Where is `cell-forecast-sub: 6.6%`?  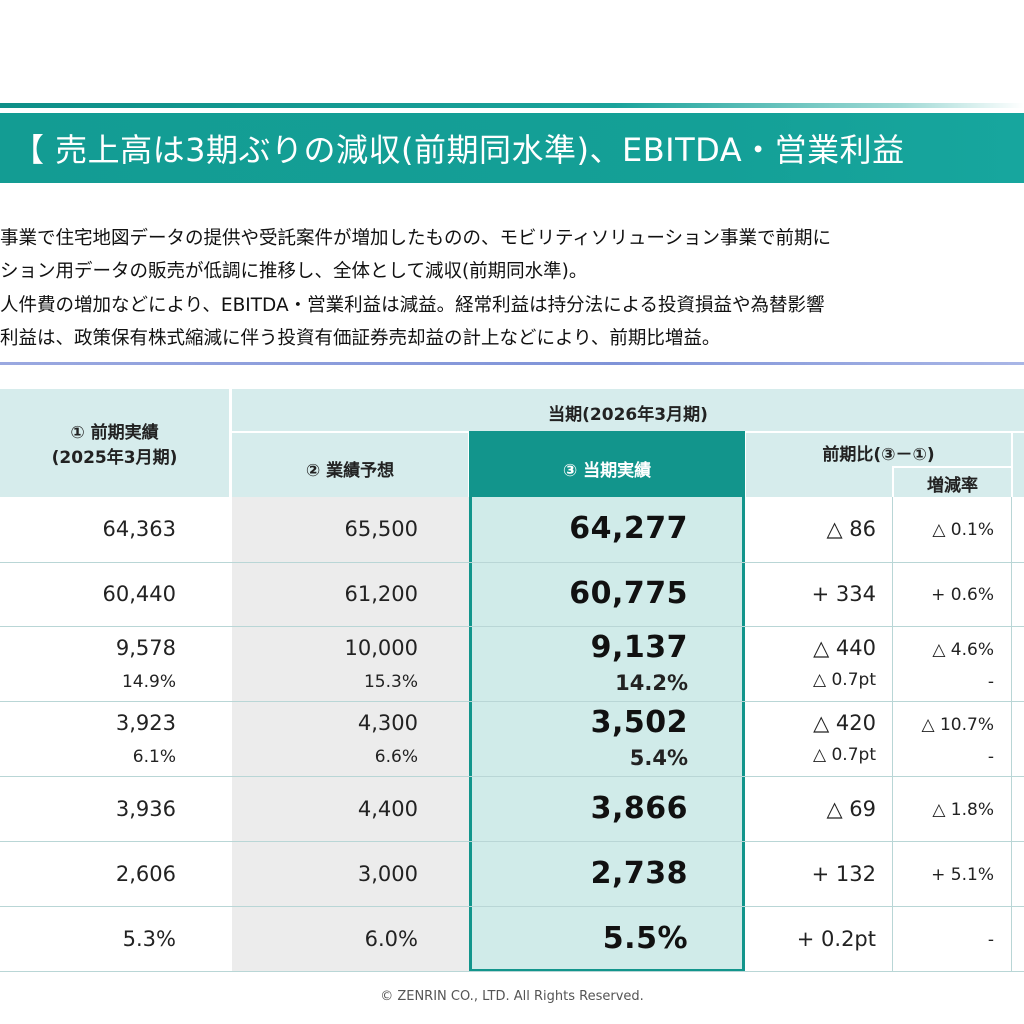 cell-forecast-sub: 6.6% is located at coordinates (396, 757).